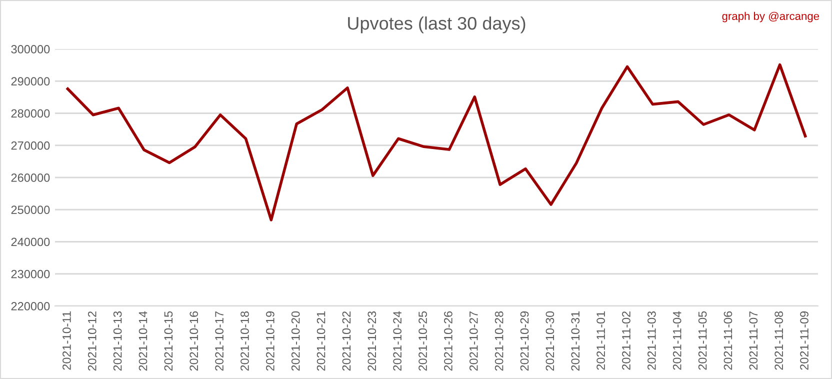 Image resolution: width=832 pixels, height=379 pixels. Describe the element at coordinates (194, 341) in the screenshot. I see `x-tick-label: 2021-10-16` at that location.